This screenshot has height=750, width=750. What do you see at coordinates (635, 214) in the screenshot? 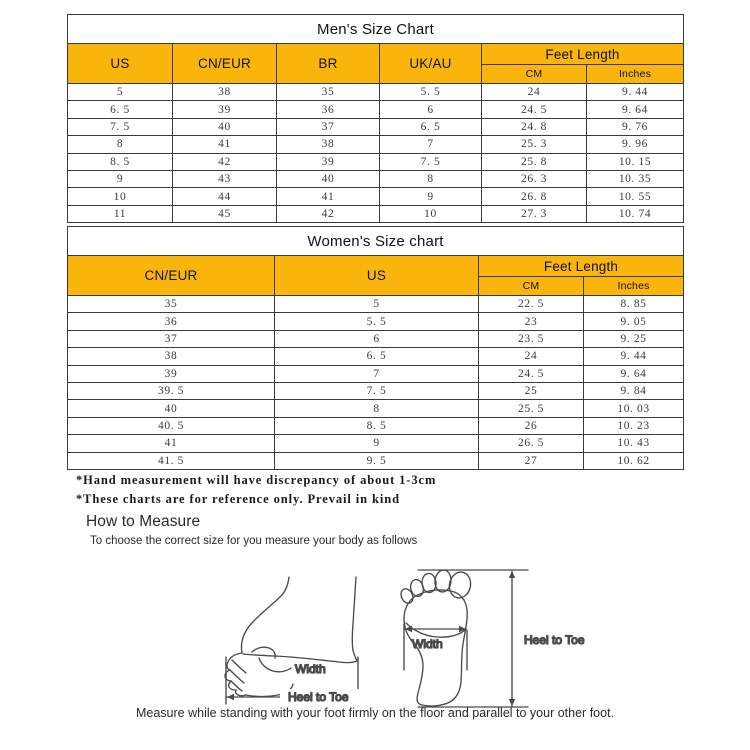
I see `table-cell: 10. 74` at bounding box center [635, 214].